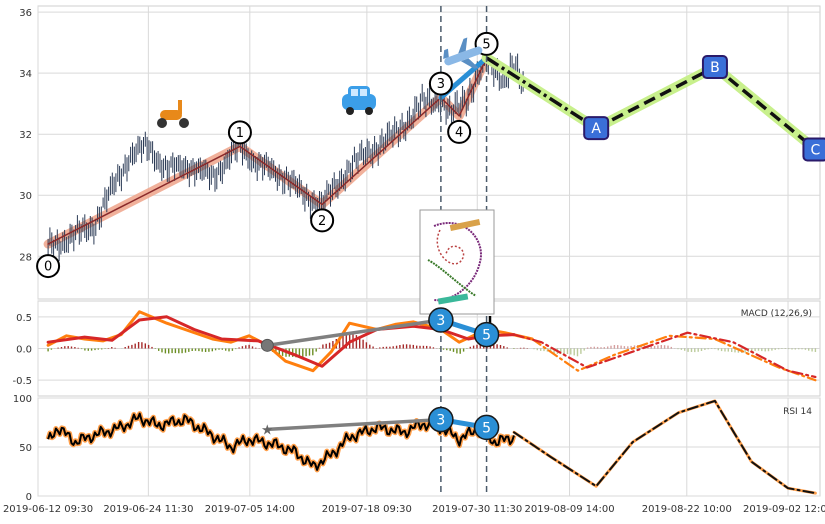 Image resolution: width=825 pixels, height=524 pixels. What do you see at coordinates (25, 257) in the screenshot?
I see `y-tick-label: 28` at bounding box center [25, 257].